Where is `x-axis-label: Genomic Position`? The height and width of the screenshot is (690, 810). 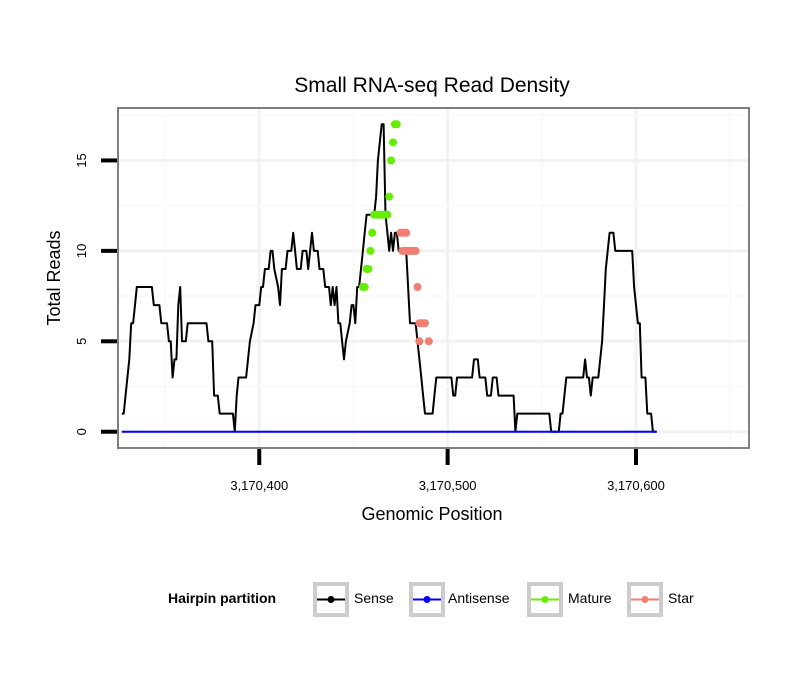 x-axis-label: Genomic Position is located at coordinates (431, 514).